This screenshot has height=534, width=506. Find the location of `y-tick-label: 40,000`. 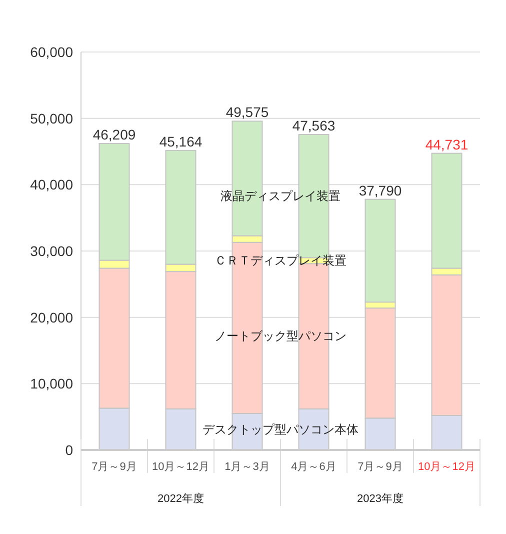

y-tick-label: 40,000 is located at coordinates (52, 184).